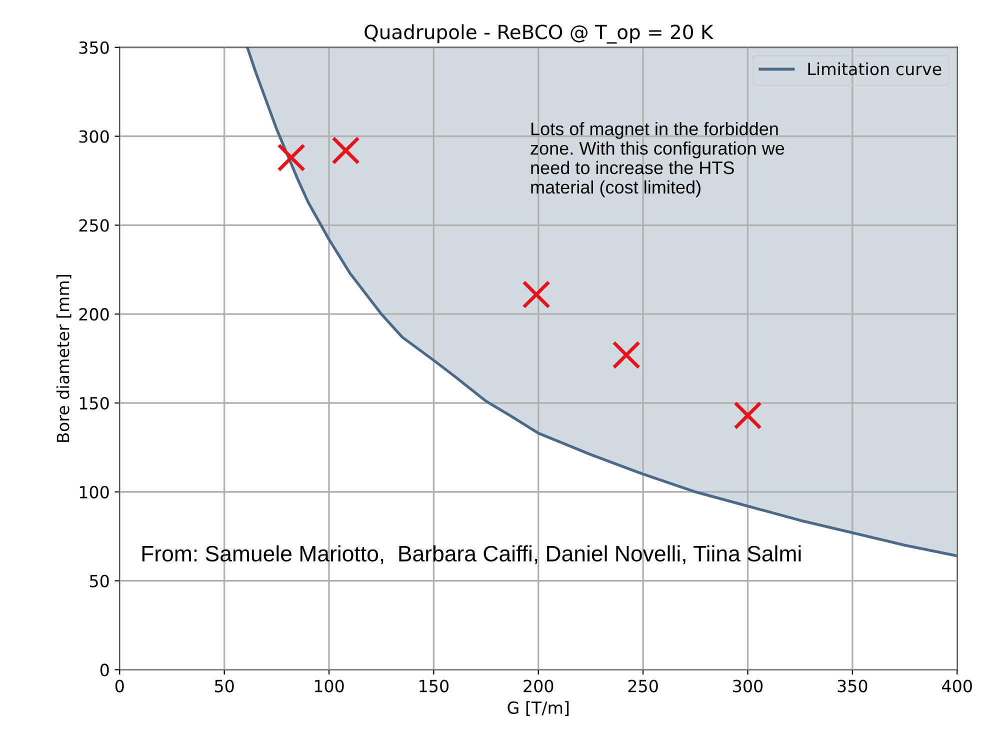 This screenshot has width=997, height=740. Describe the element at coordinates (94, 47) in the screenshot. I see `y-tick-label: 350` at that location.